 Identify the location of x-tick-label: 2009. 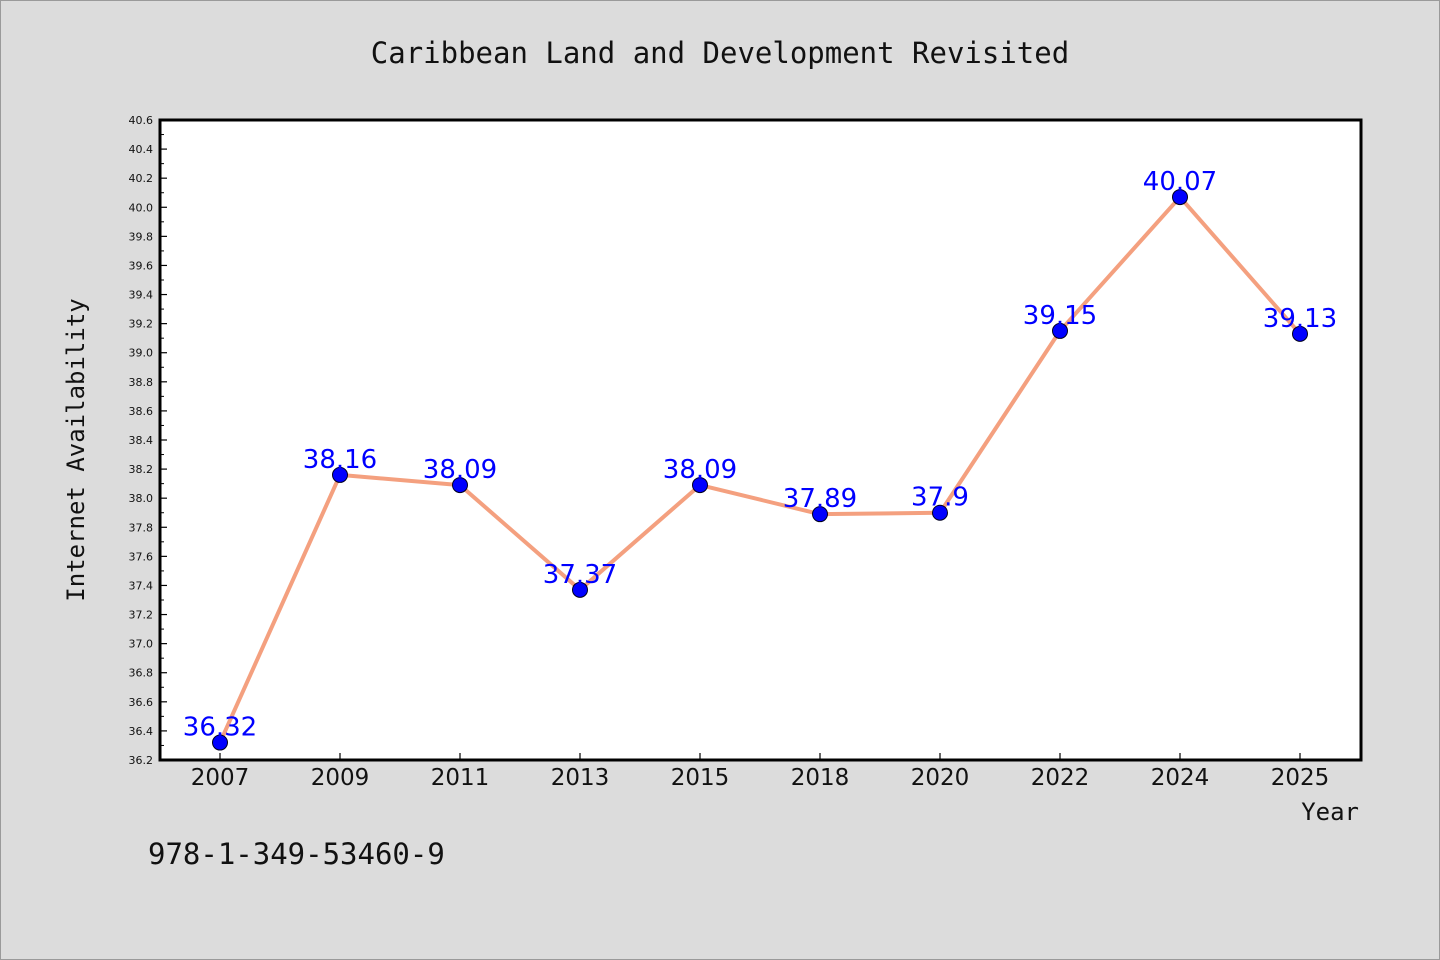
(340, 778).